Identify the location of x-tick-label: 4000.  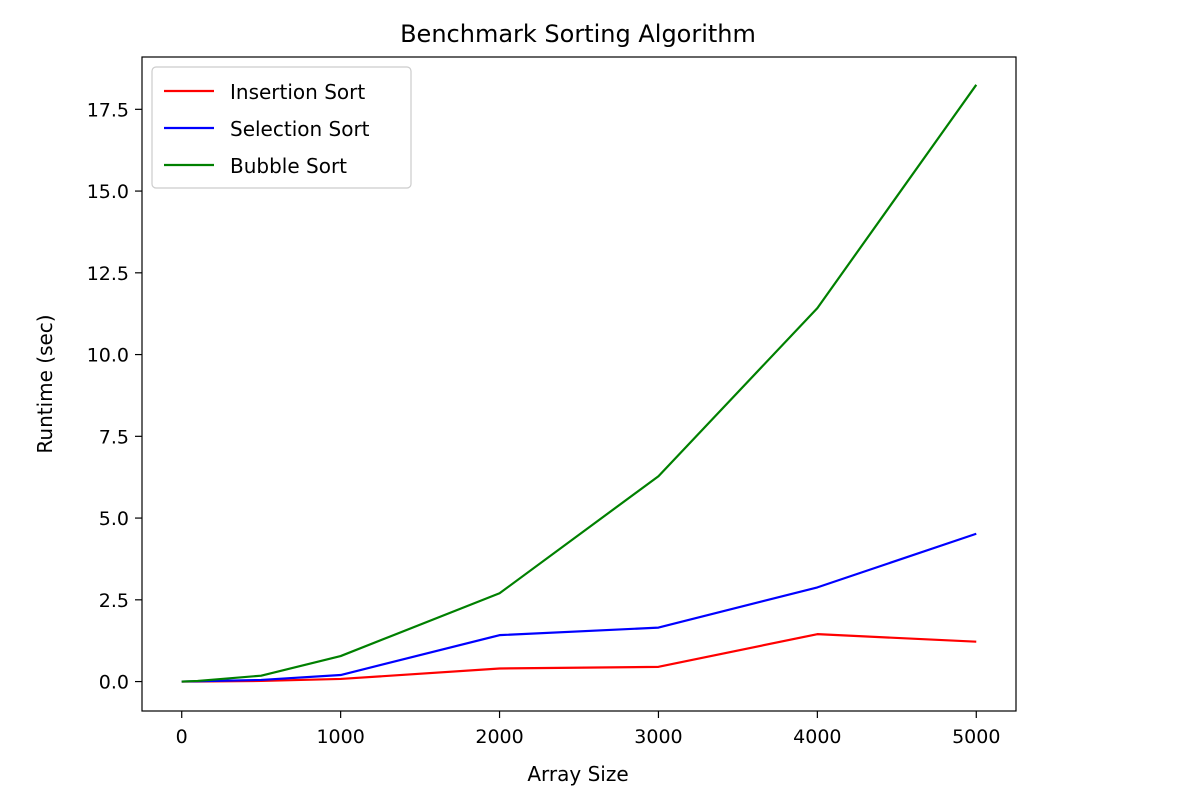
(817, 737).